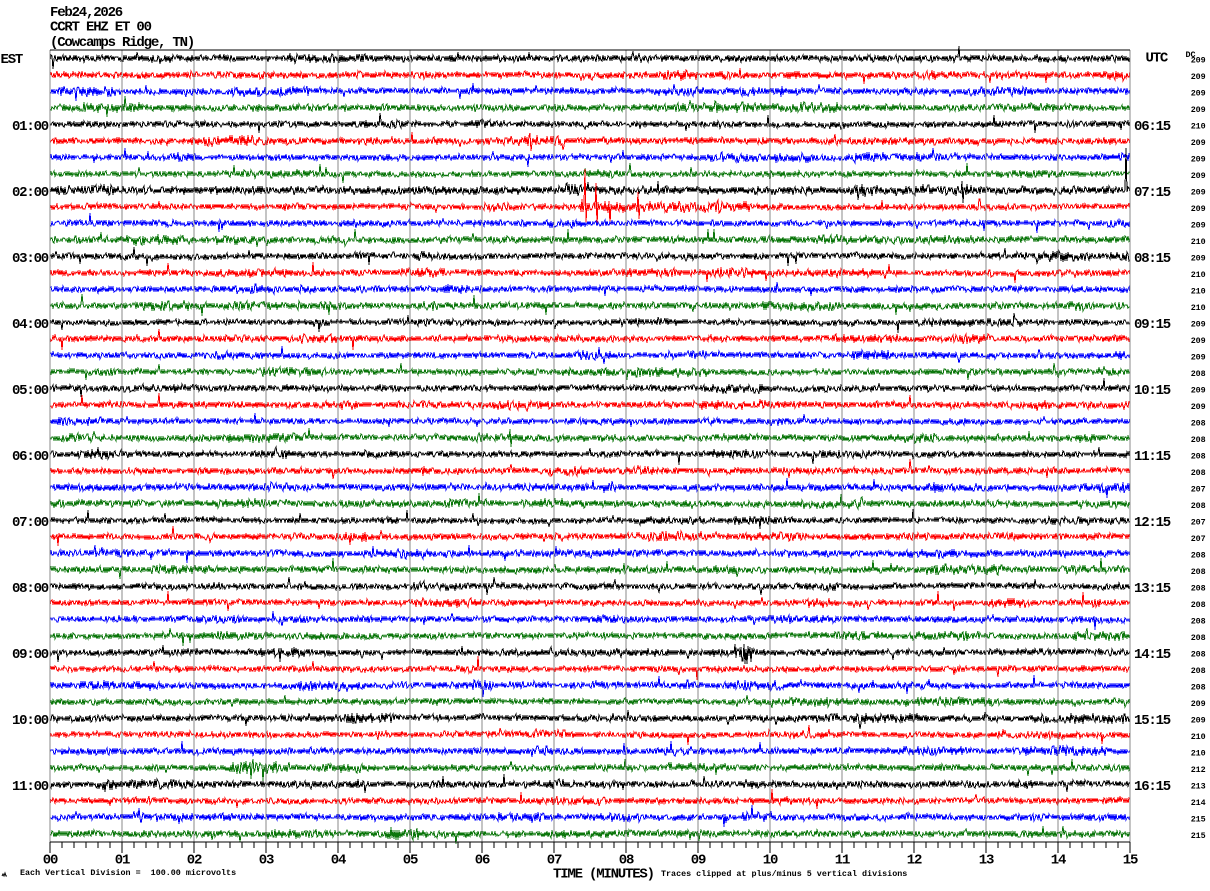 The width and height of the screenshot is (1210, 891). I want to click on svg-text: 06, so click(482, 861).